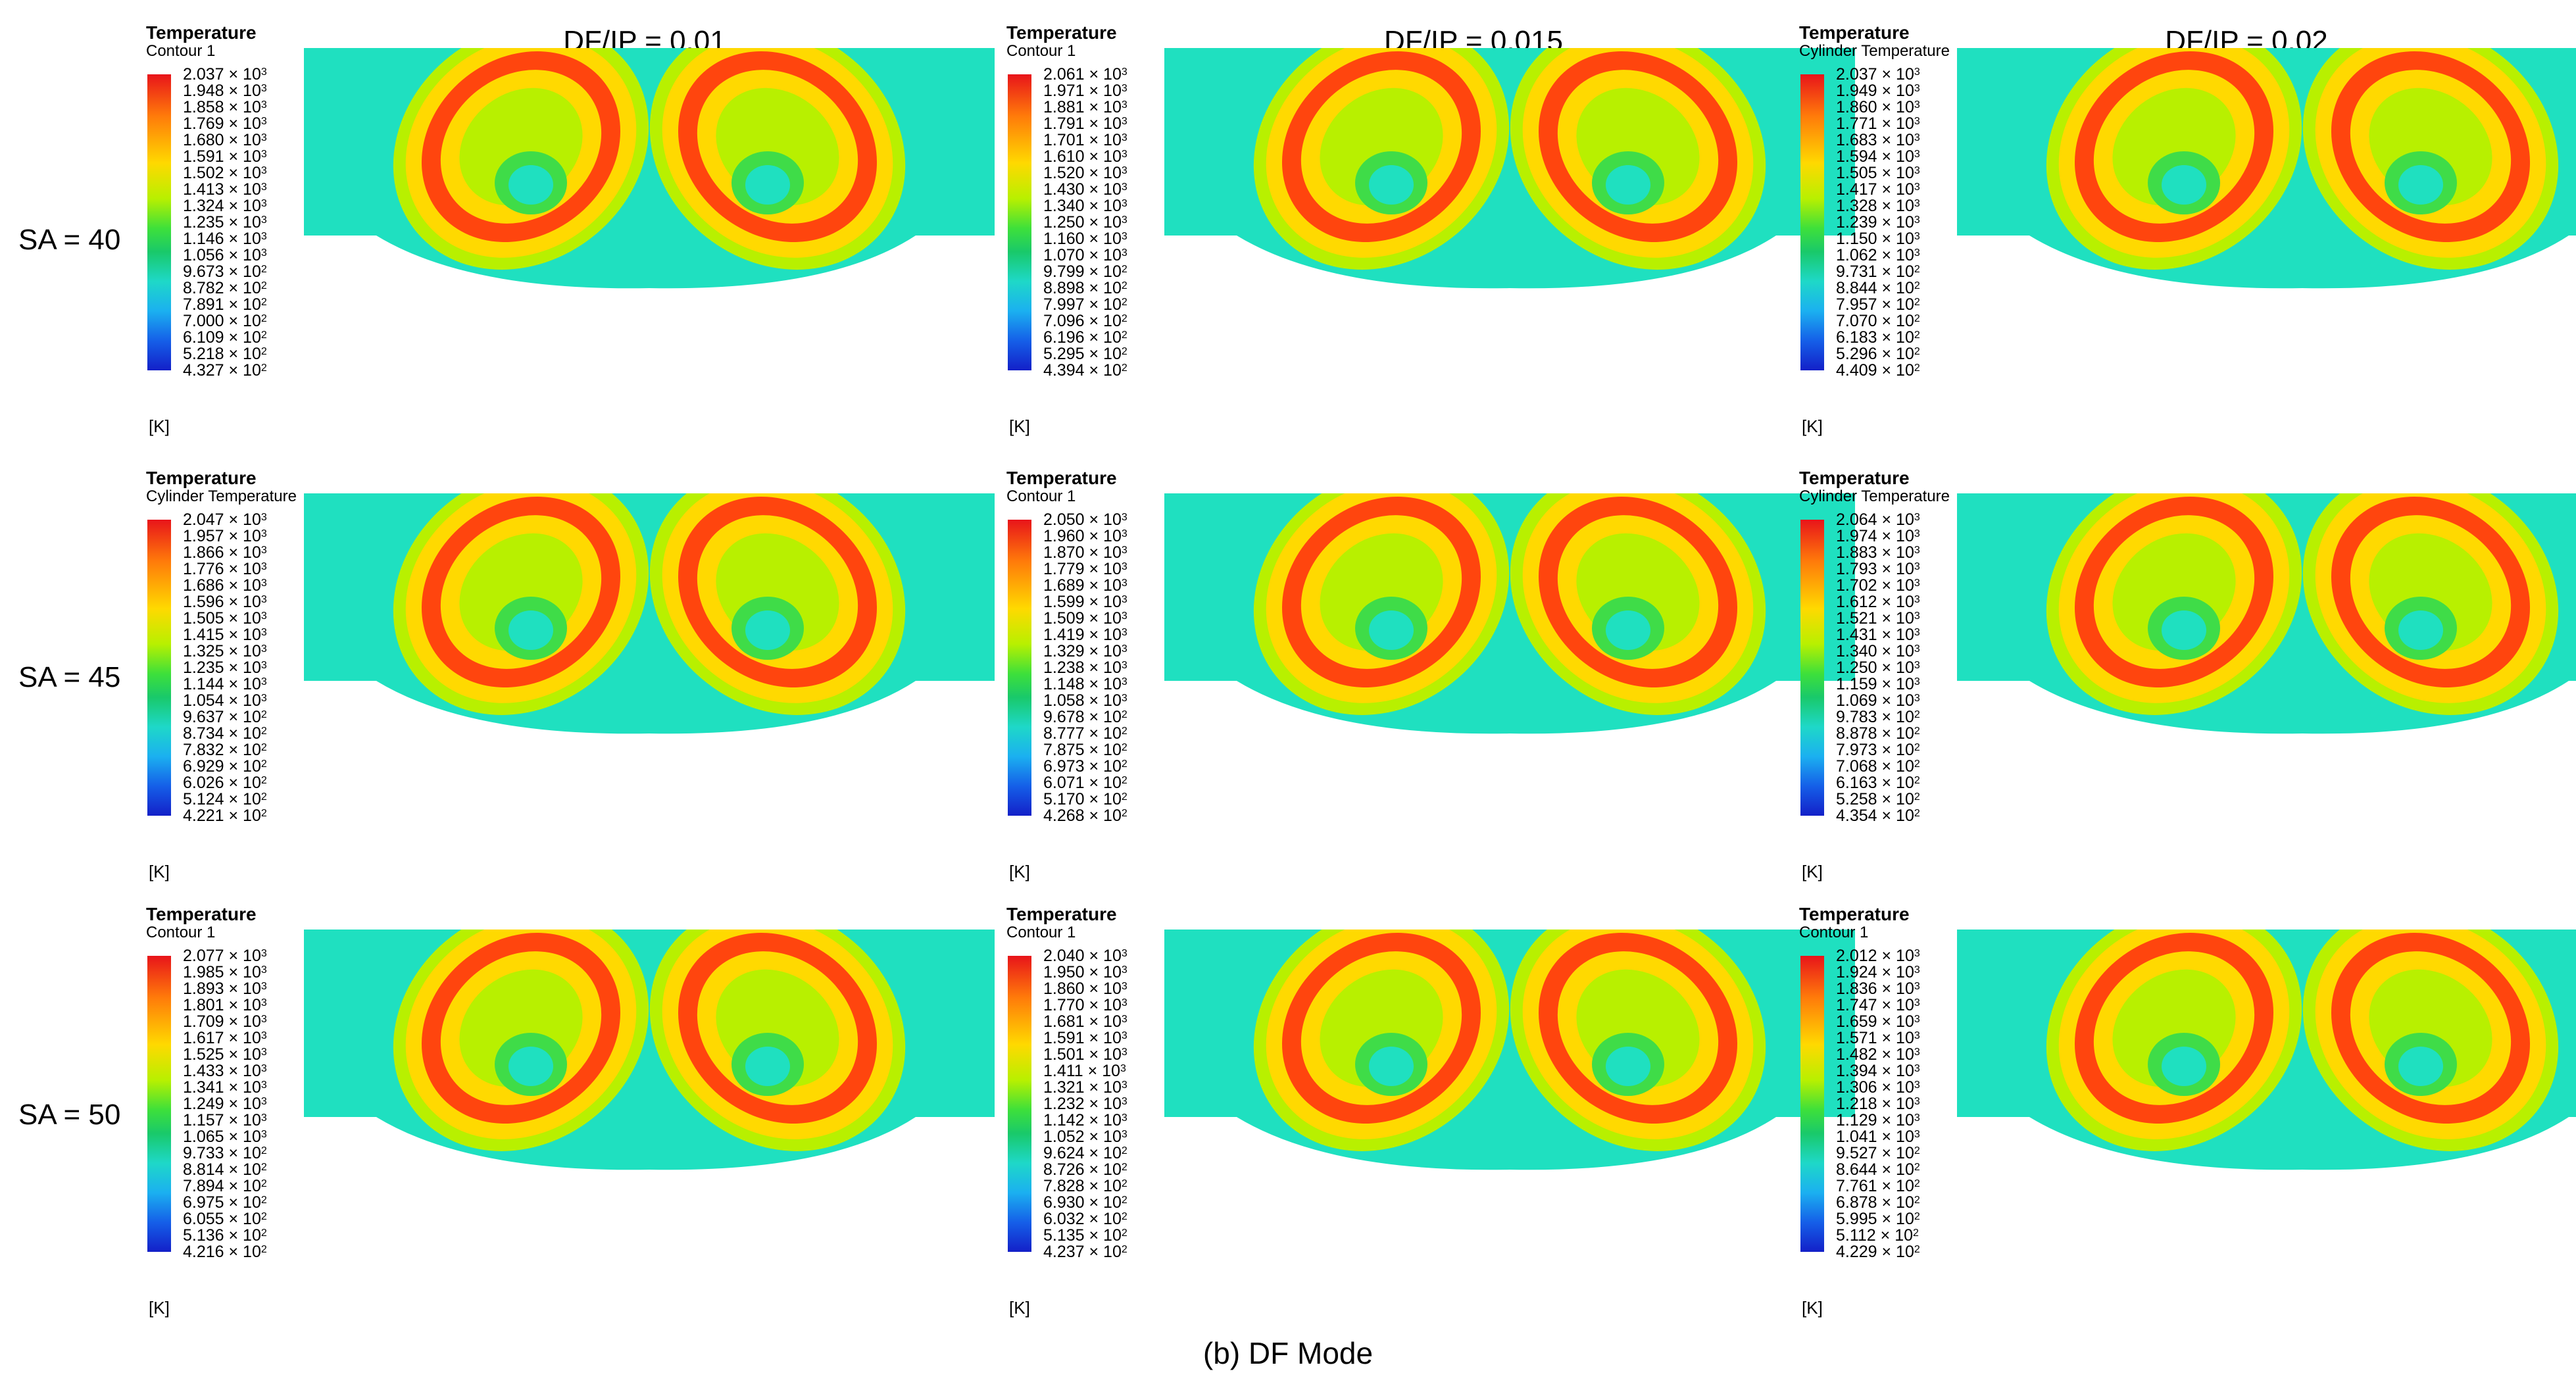 This screenshot has height=1390, width=2576. I want to click on legend-tick-value: 1.686, so click(203, 585).